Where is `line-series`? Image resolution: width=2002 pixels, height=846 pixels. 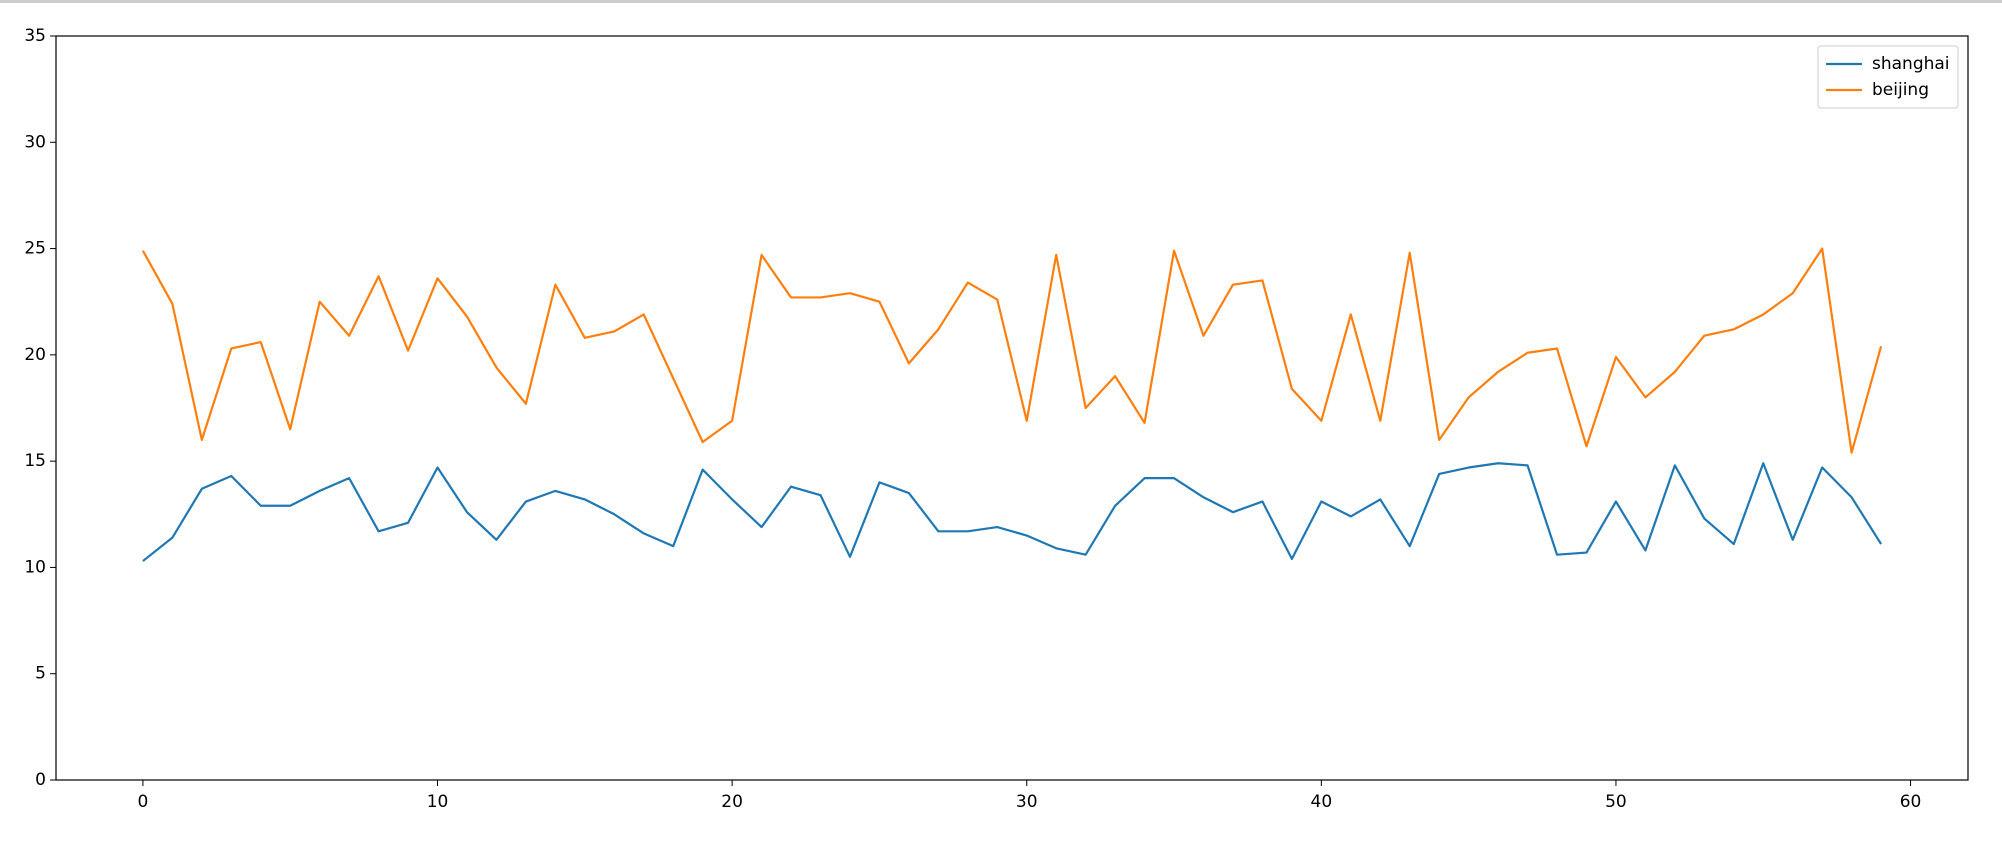
line-series is located at coordinates (1012, 512).